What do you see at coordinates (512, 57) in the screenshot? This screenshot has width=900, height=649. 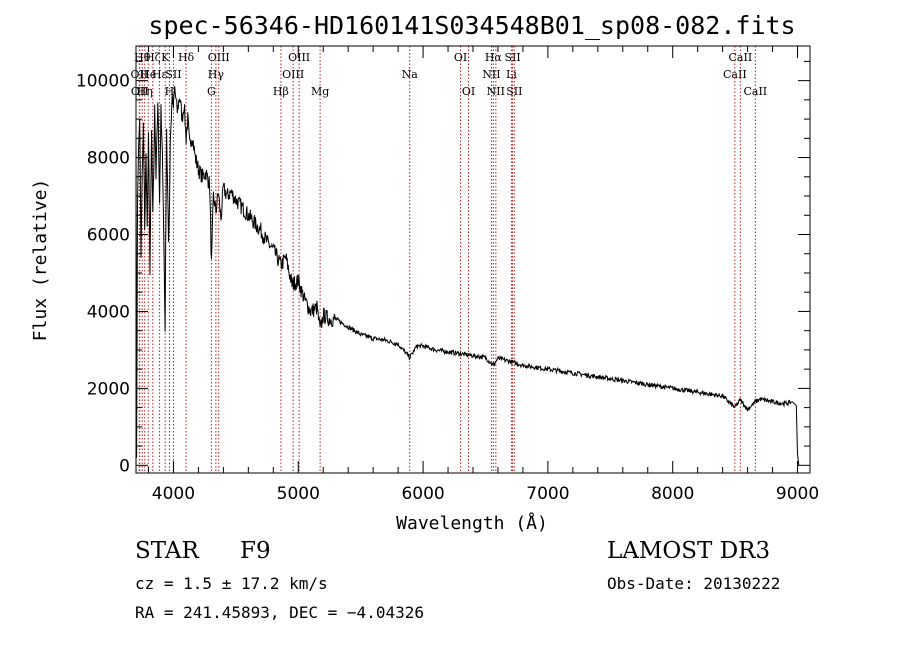 I see `line-label-25: SII` at bounding box center [512, 57].